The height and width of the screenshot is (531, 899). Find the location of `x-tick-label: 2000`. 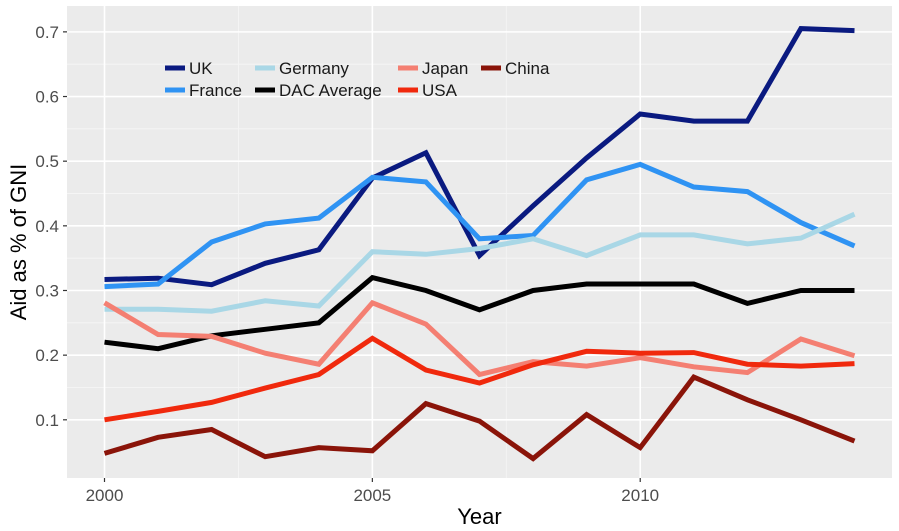

x-tick-label: 2000 is located at coordinates (105, 495).